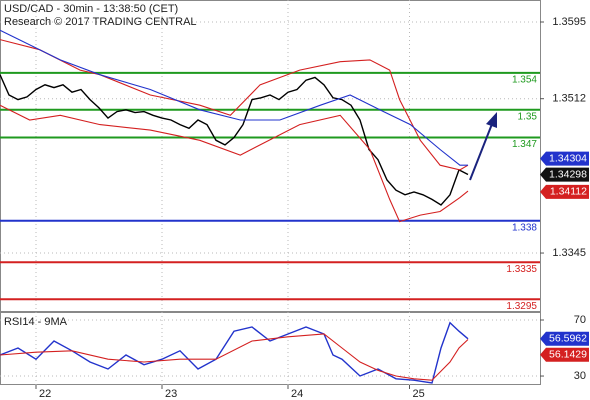 The height and width of the screenshot is (400, 590). I want to click on x-tick-label: 25, so click(419, 394).